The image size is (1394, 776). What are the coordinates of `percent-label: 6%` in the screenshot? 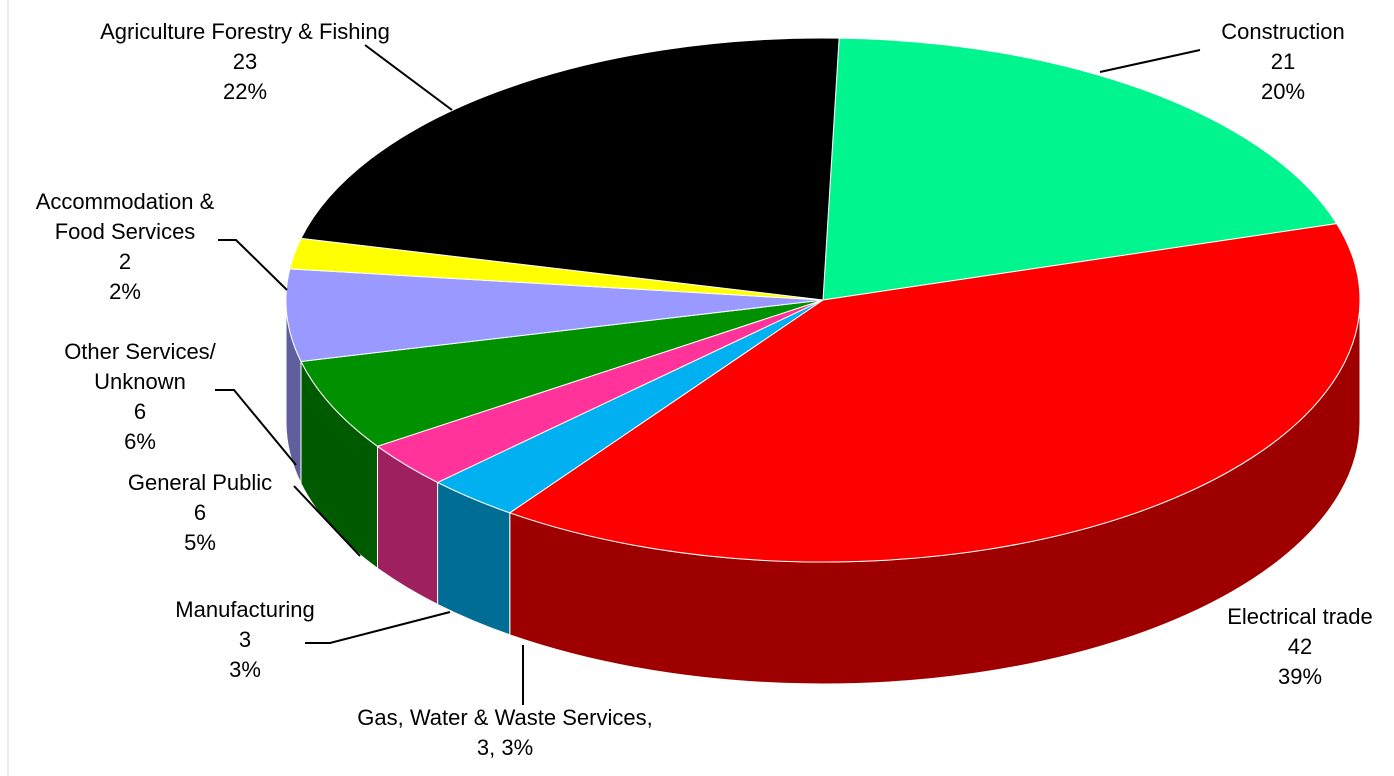 It's located at (140, 441).